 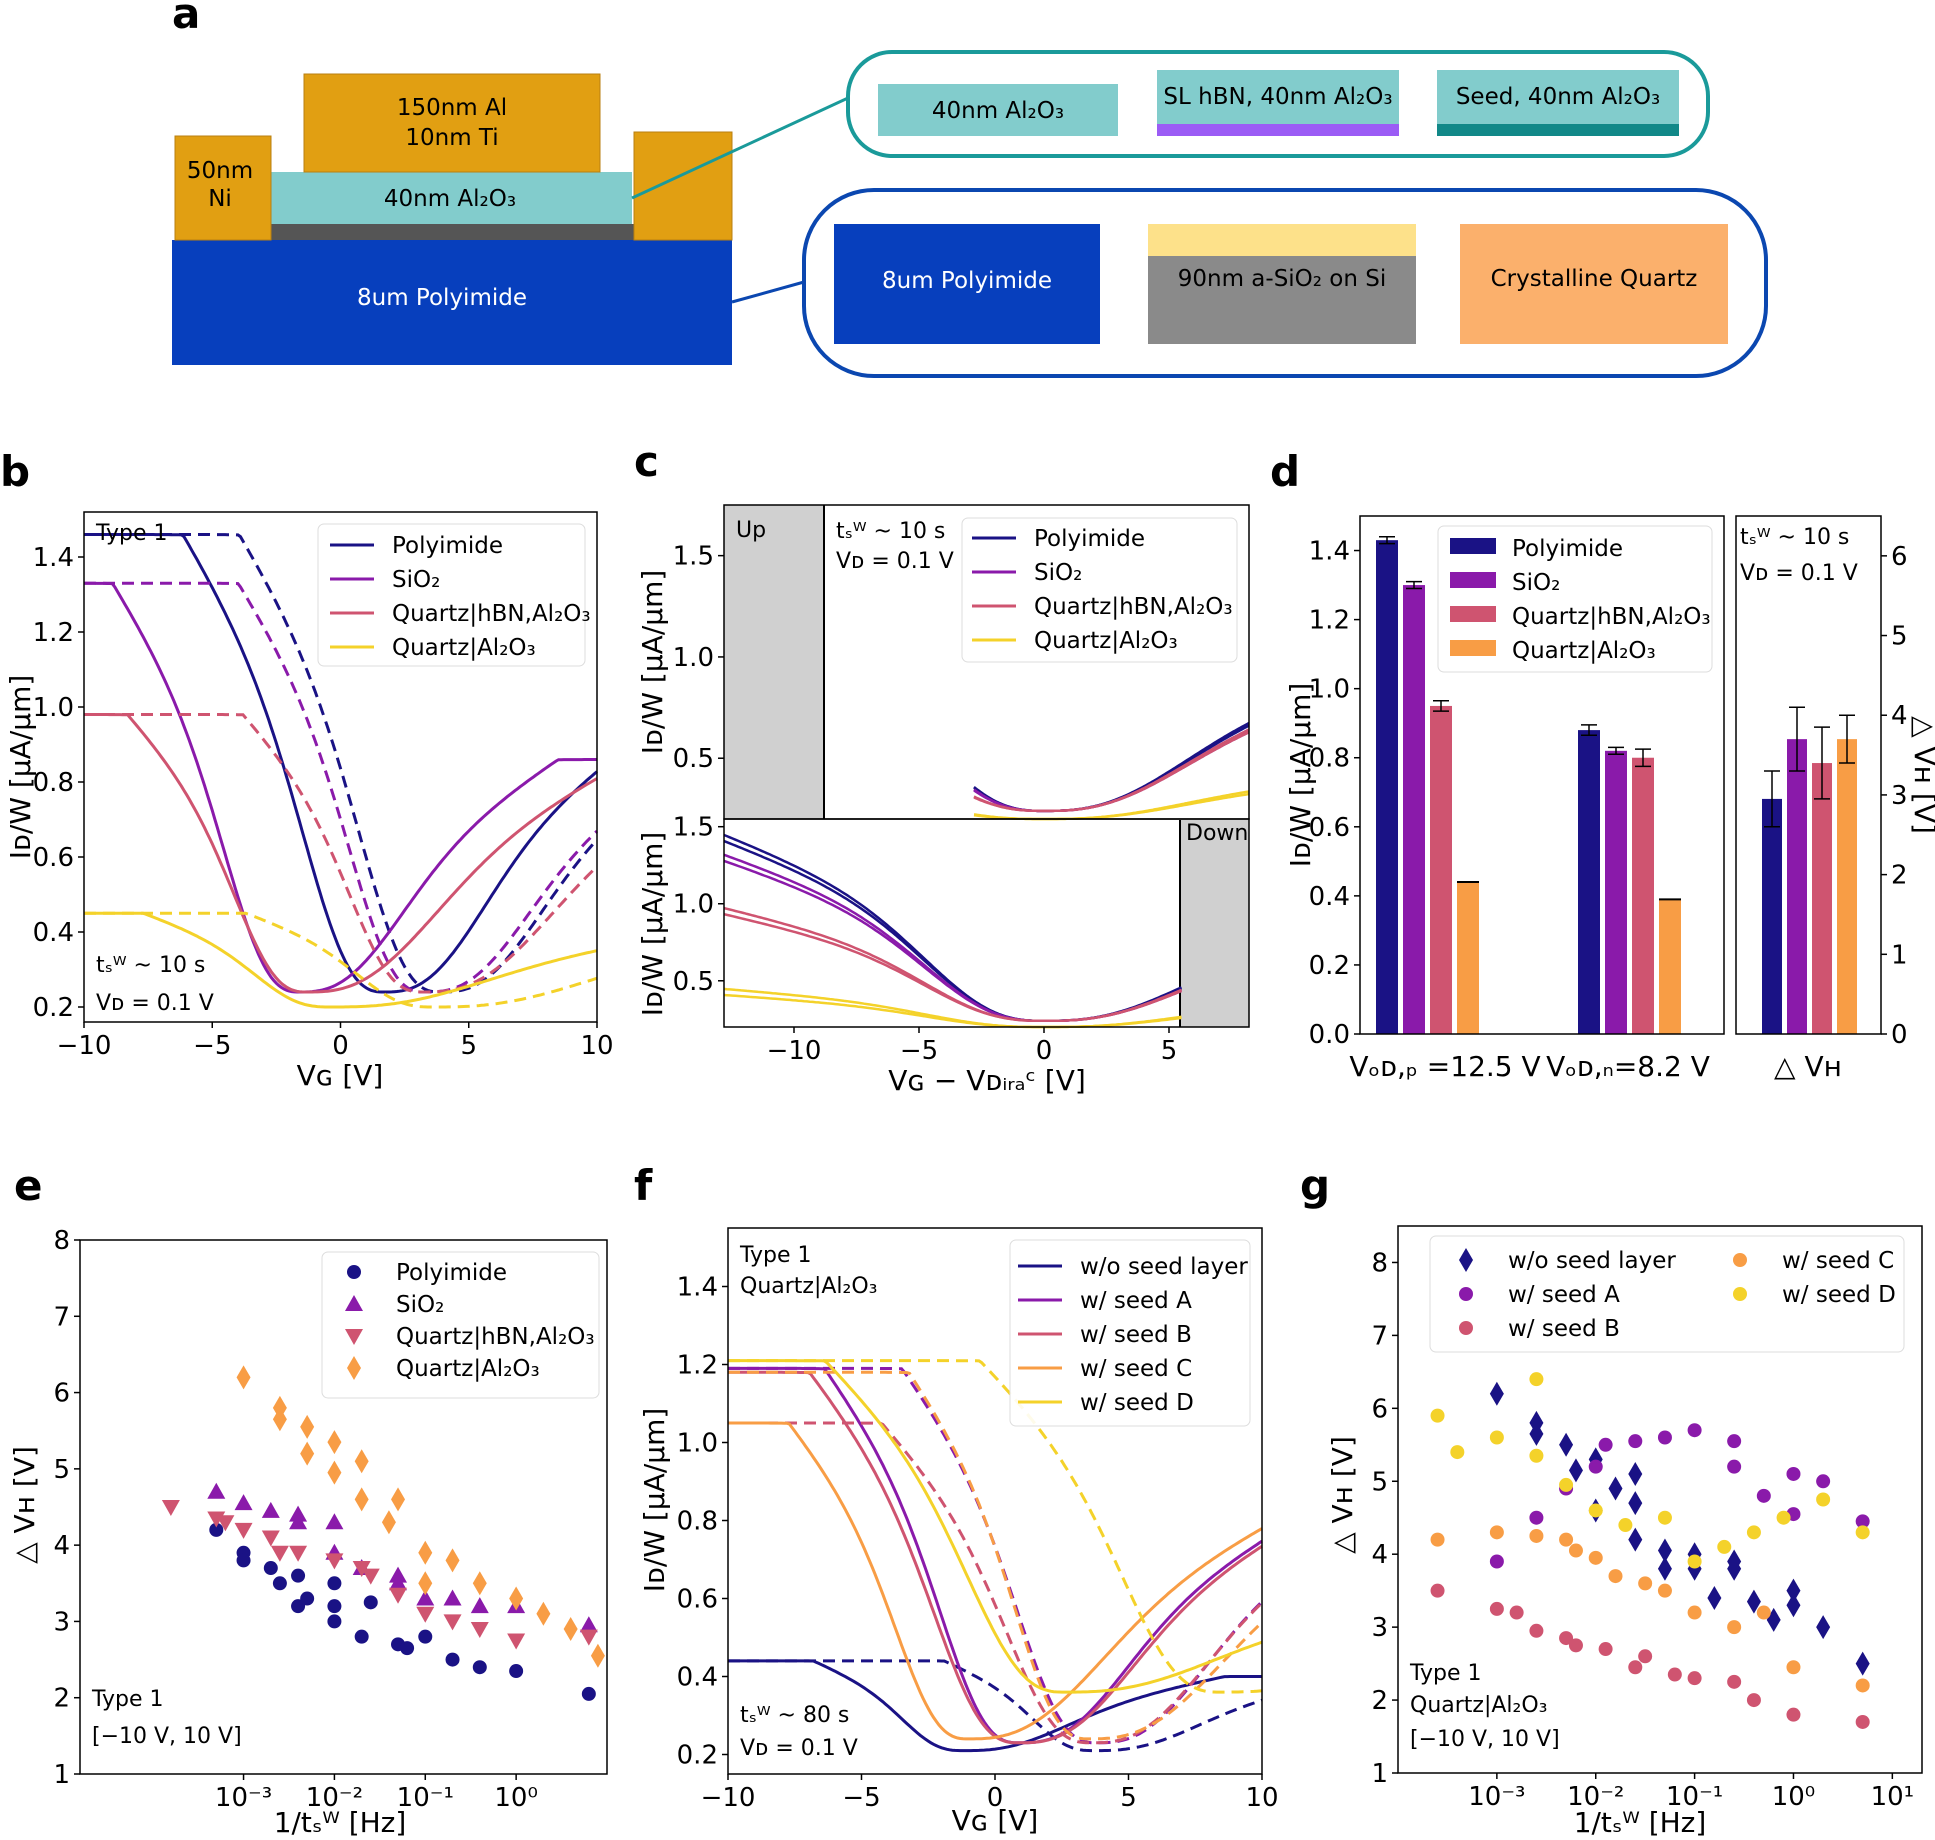 I want to click on gate-block, so click(x=452, y=123).